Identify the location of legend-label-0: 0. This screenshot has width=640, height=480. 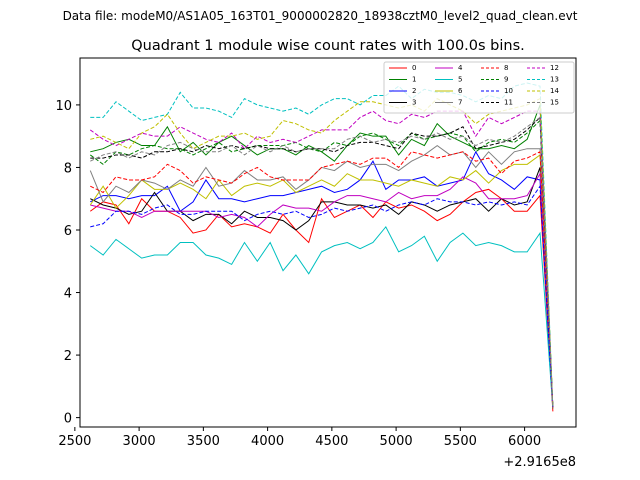
(414, 68).